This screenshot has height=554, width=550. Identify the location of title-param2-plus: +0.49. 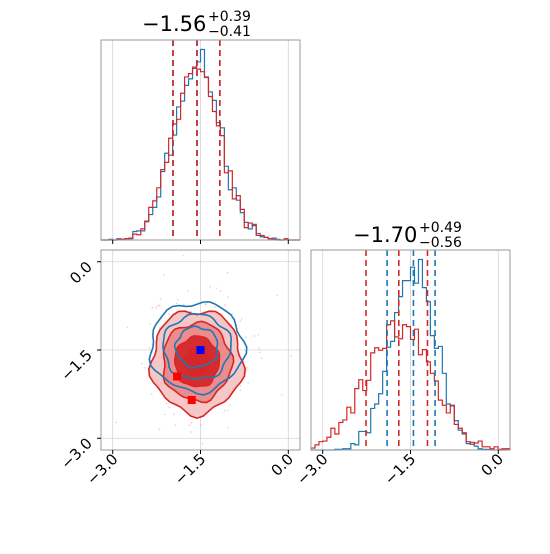
(440, 228).